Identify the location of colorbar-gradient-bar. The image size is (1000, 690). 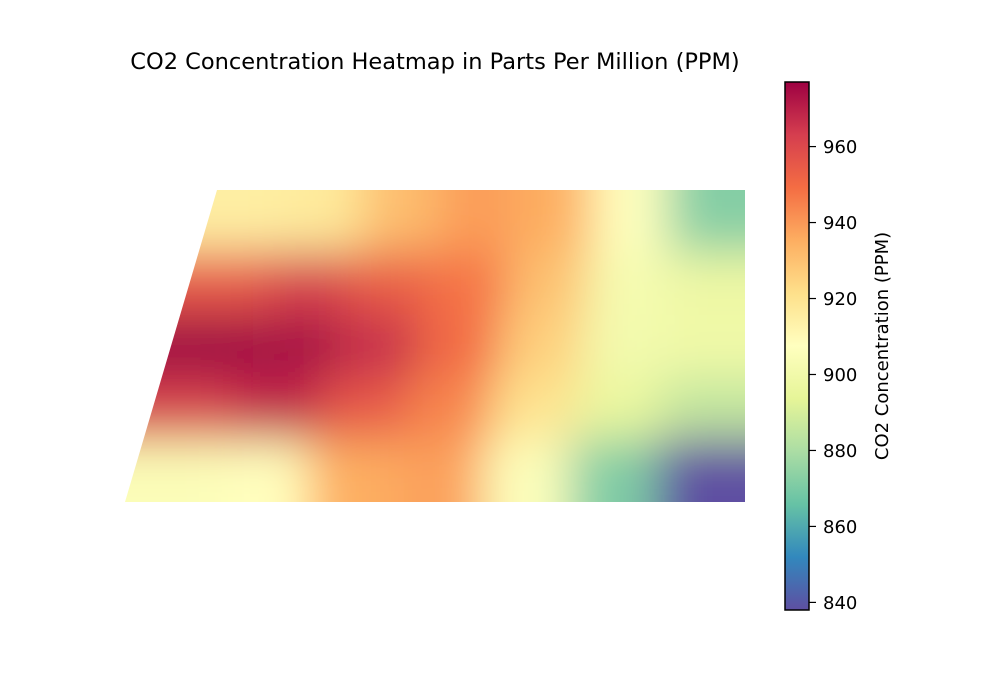
(797, 346).